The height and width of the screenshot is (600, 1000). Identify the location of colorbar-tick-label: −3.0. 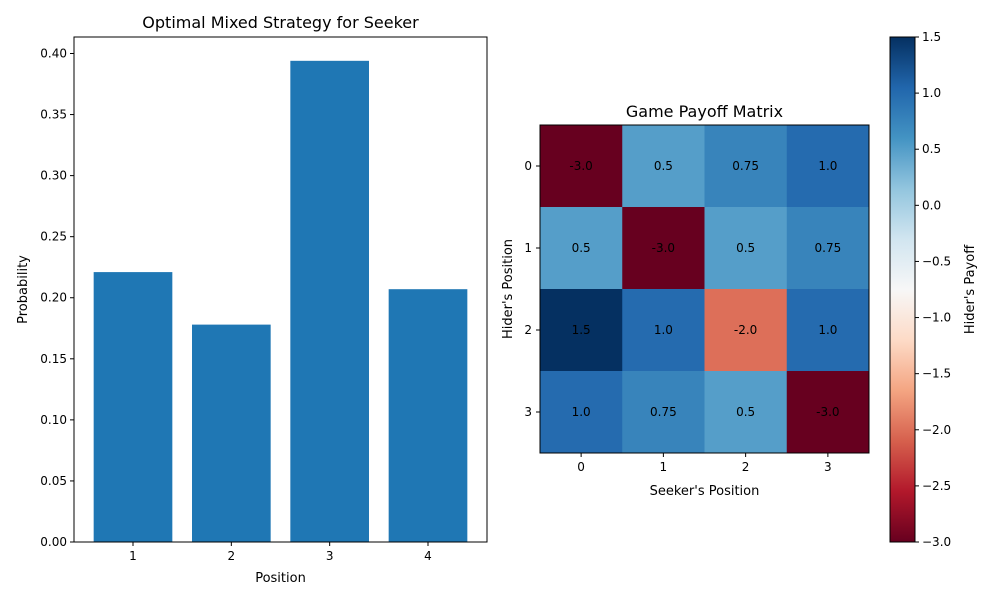
(936, 542).